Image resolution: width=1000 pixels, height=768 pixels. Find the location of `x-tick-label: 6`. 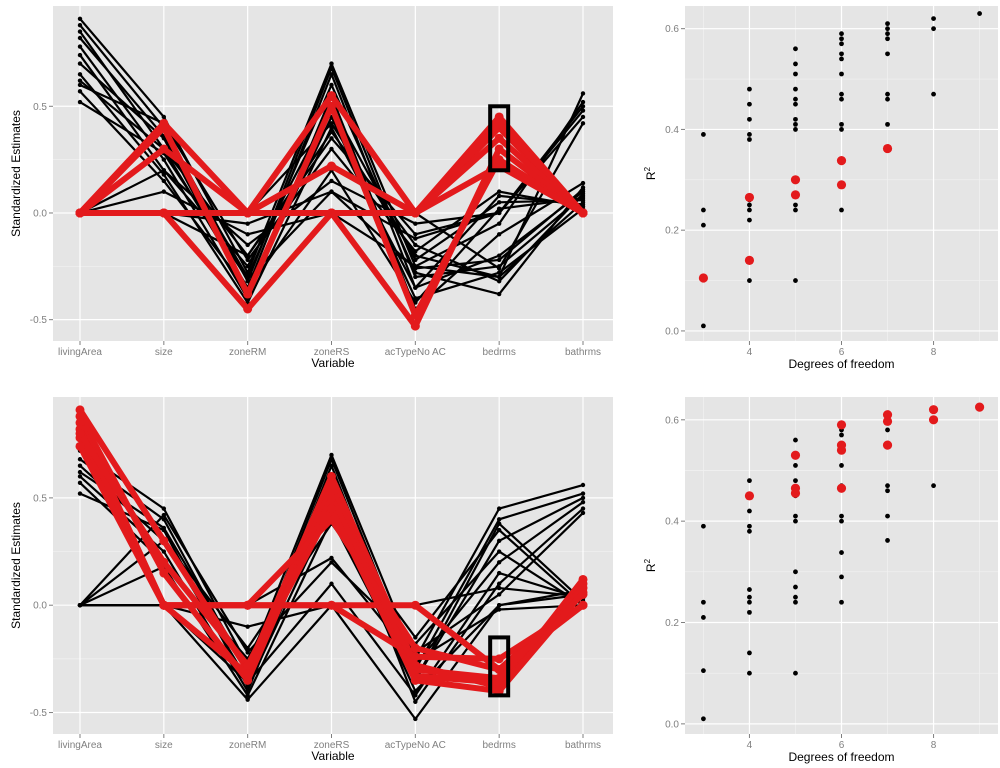

x-tick-label: 6 is located at coordinates (842, 352).